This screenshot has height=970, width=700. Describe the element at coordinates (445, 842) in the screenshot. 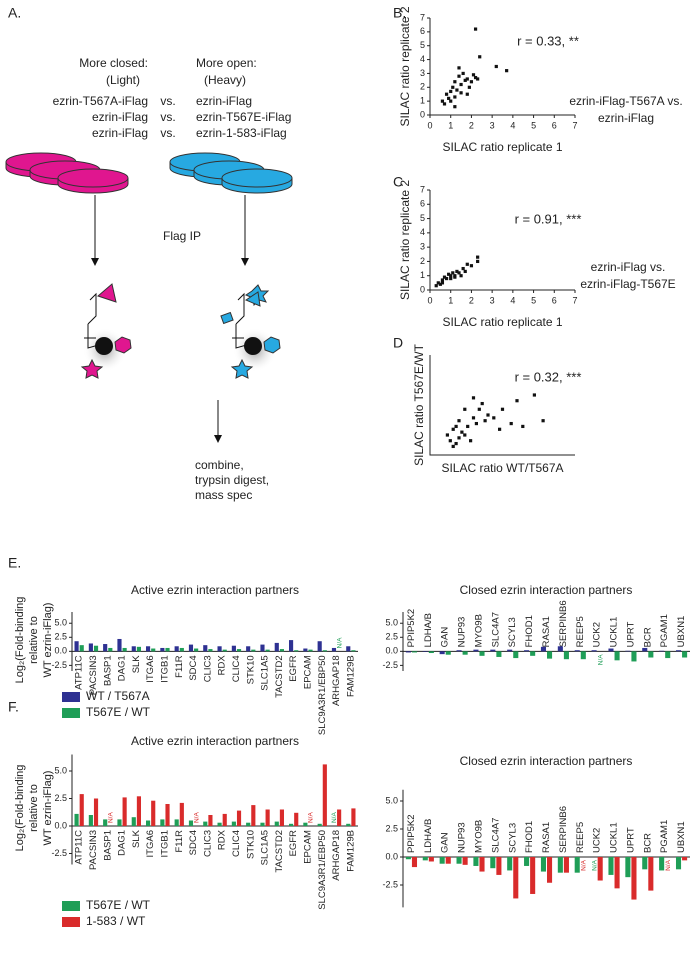

I see `category-label: GAN` at that location.